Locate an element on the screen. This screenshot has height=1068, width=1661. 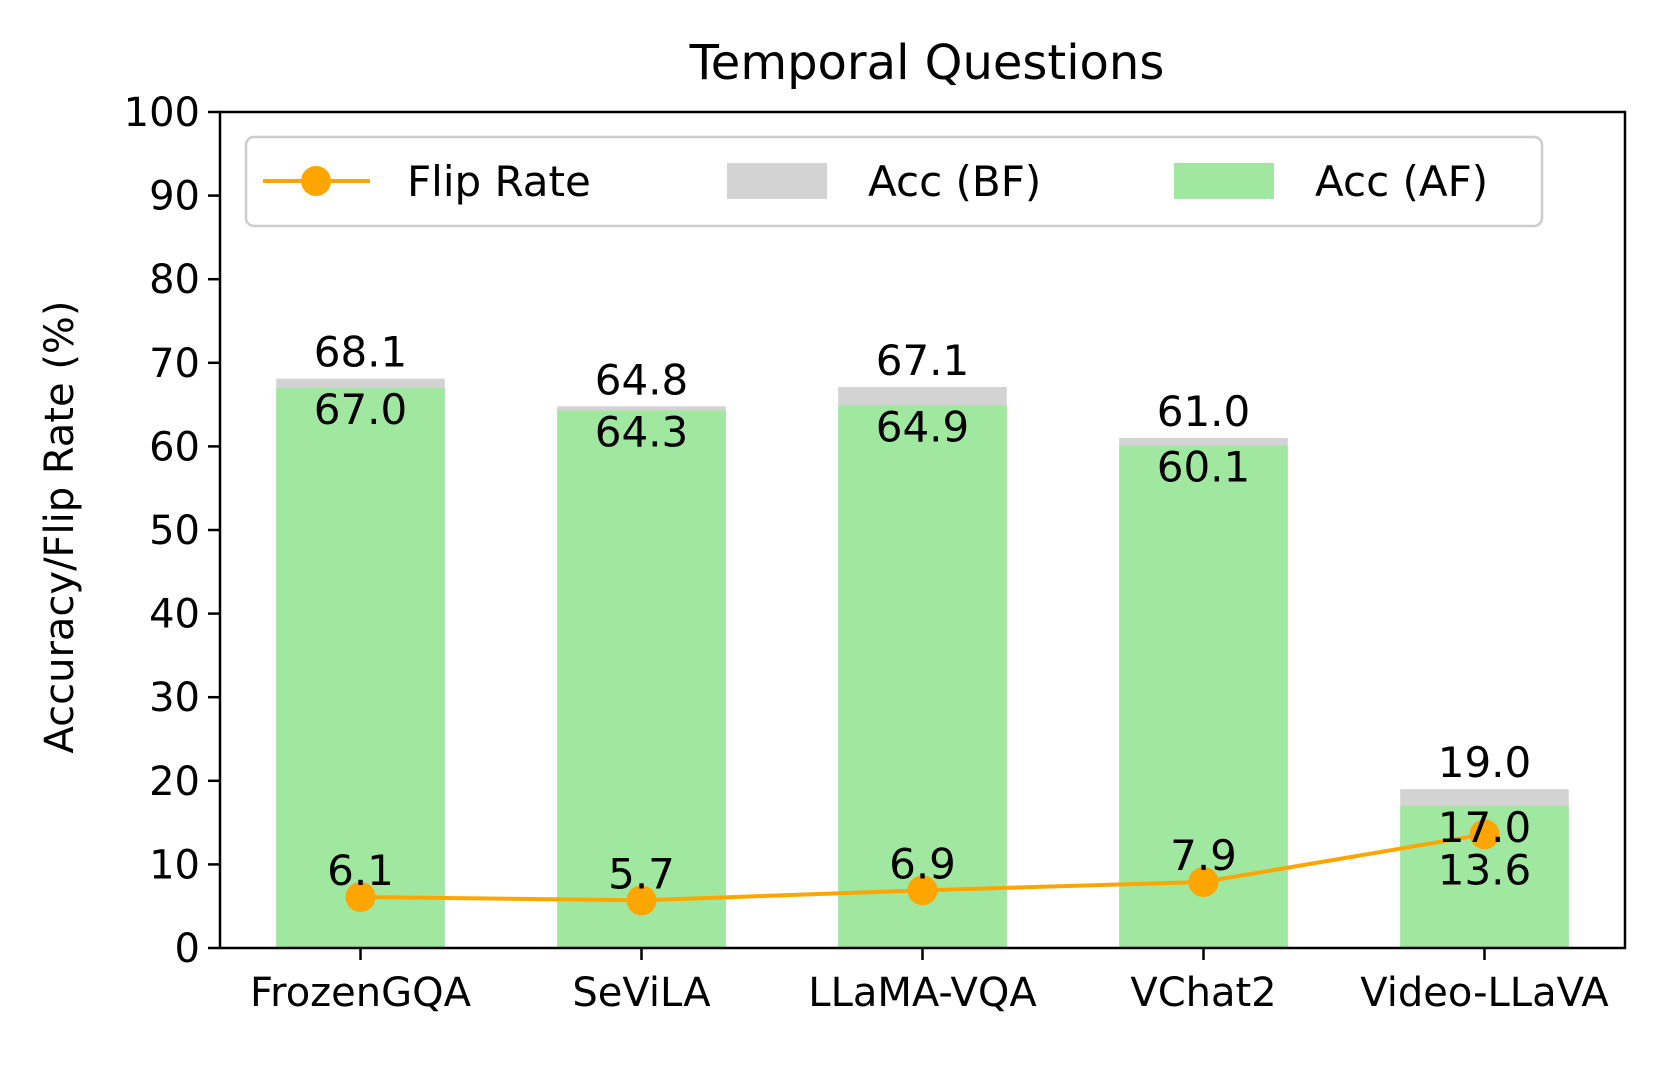
y-tick-label: 60 is located at coordinates (174, 447).